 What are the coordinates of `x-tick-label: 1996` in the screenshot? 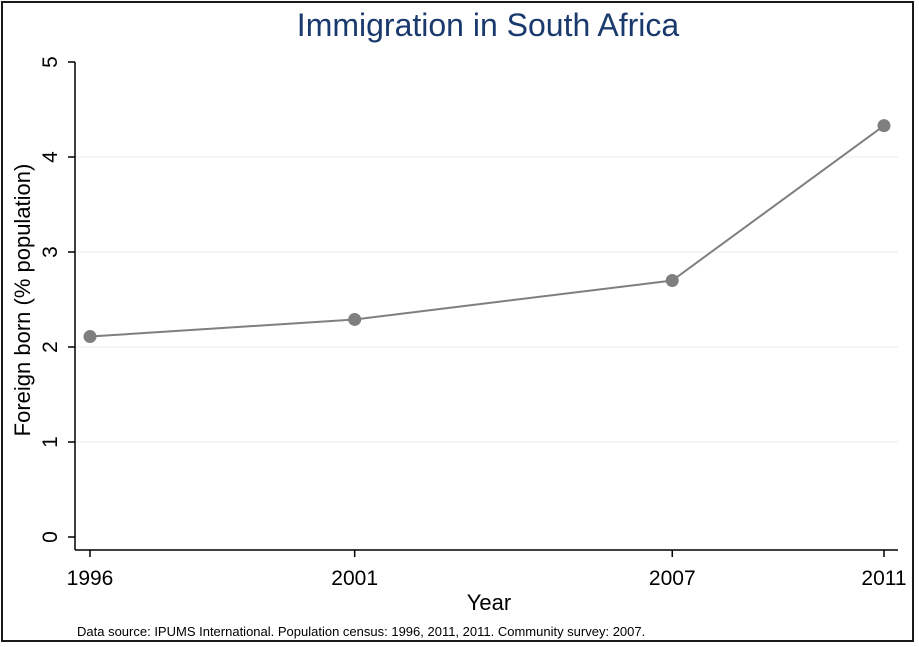 It's located at (90, 578).